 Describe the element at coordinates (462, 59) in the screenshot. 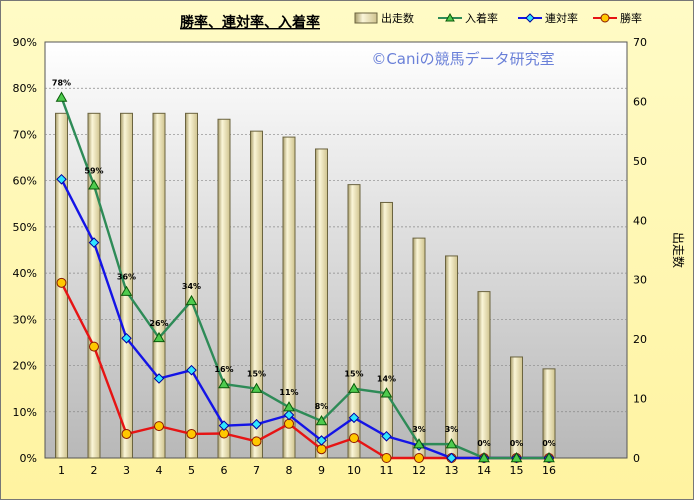

I see `watermark-text: ©Caniの競馬データ研究室` at that location.